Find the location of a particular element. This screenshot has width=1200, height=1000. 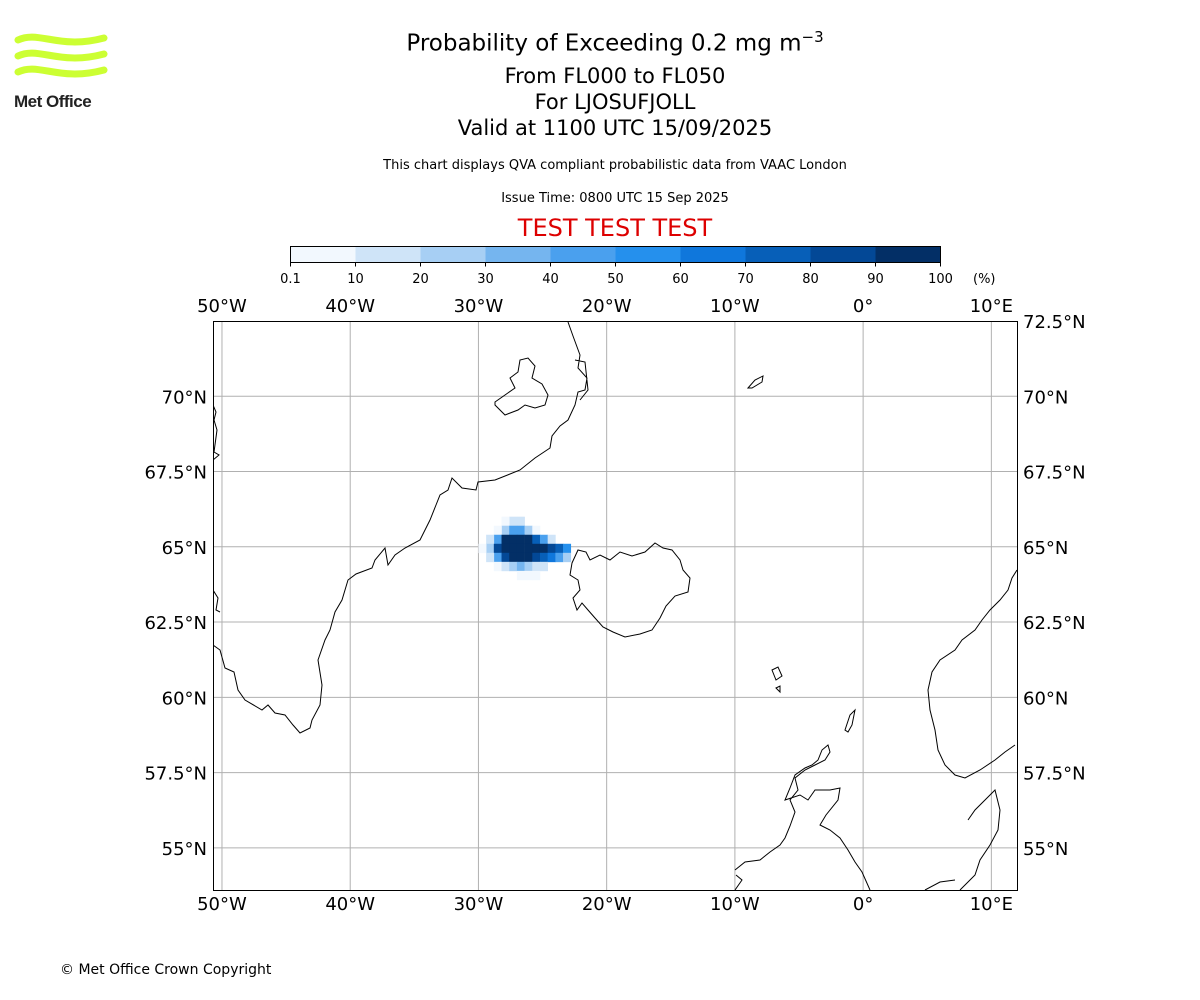

coastline-scandinavia is located at coordinates (970, 729).